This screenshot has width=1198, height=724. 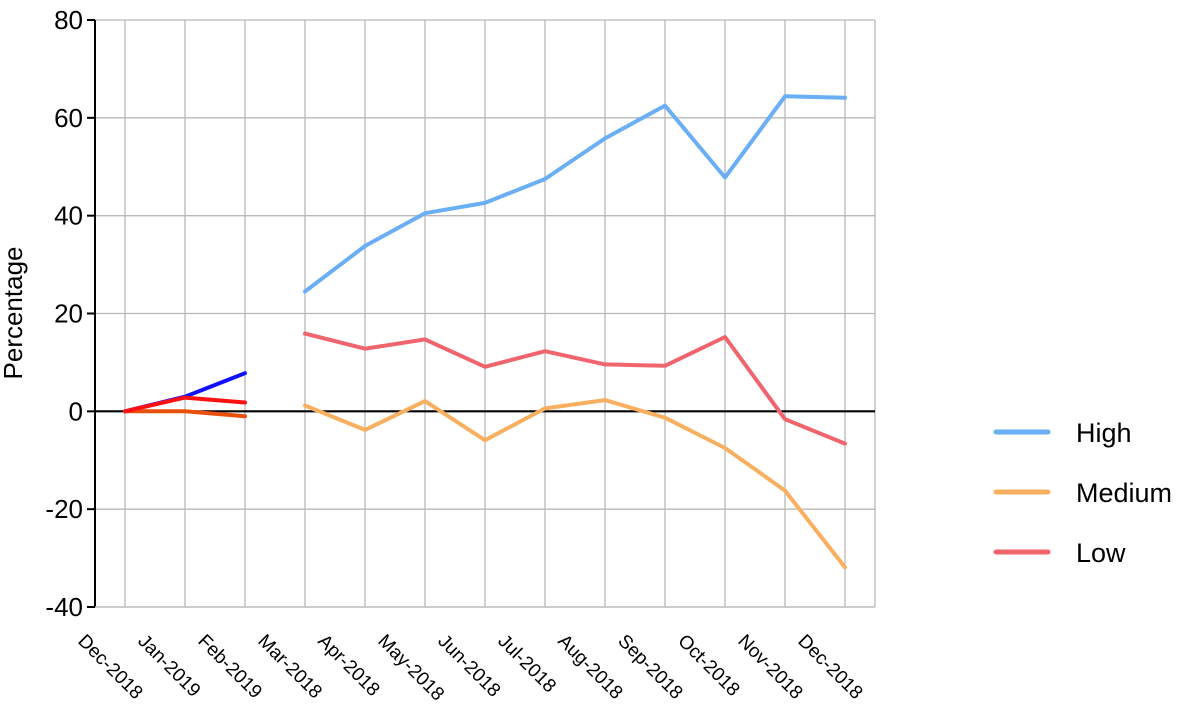 I want to click on x-tick-label: Nov-2018, so click(x=769, y=667).